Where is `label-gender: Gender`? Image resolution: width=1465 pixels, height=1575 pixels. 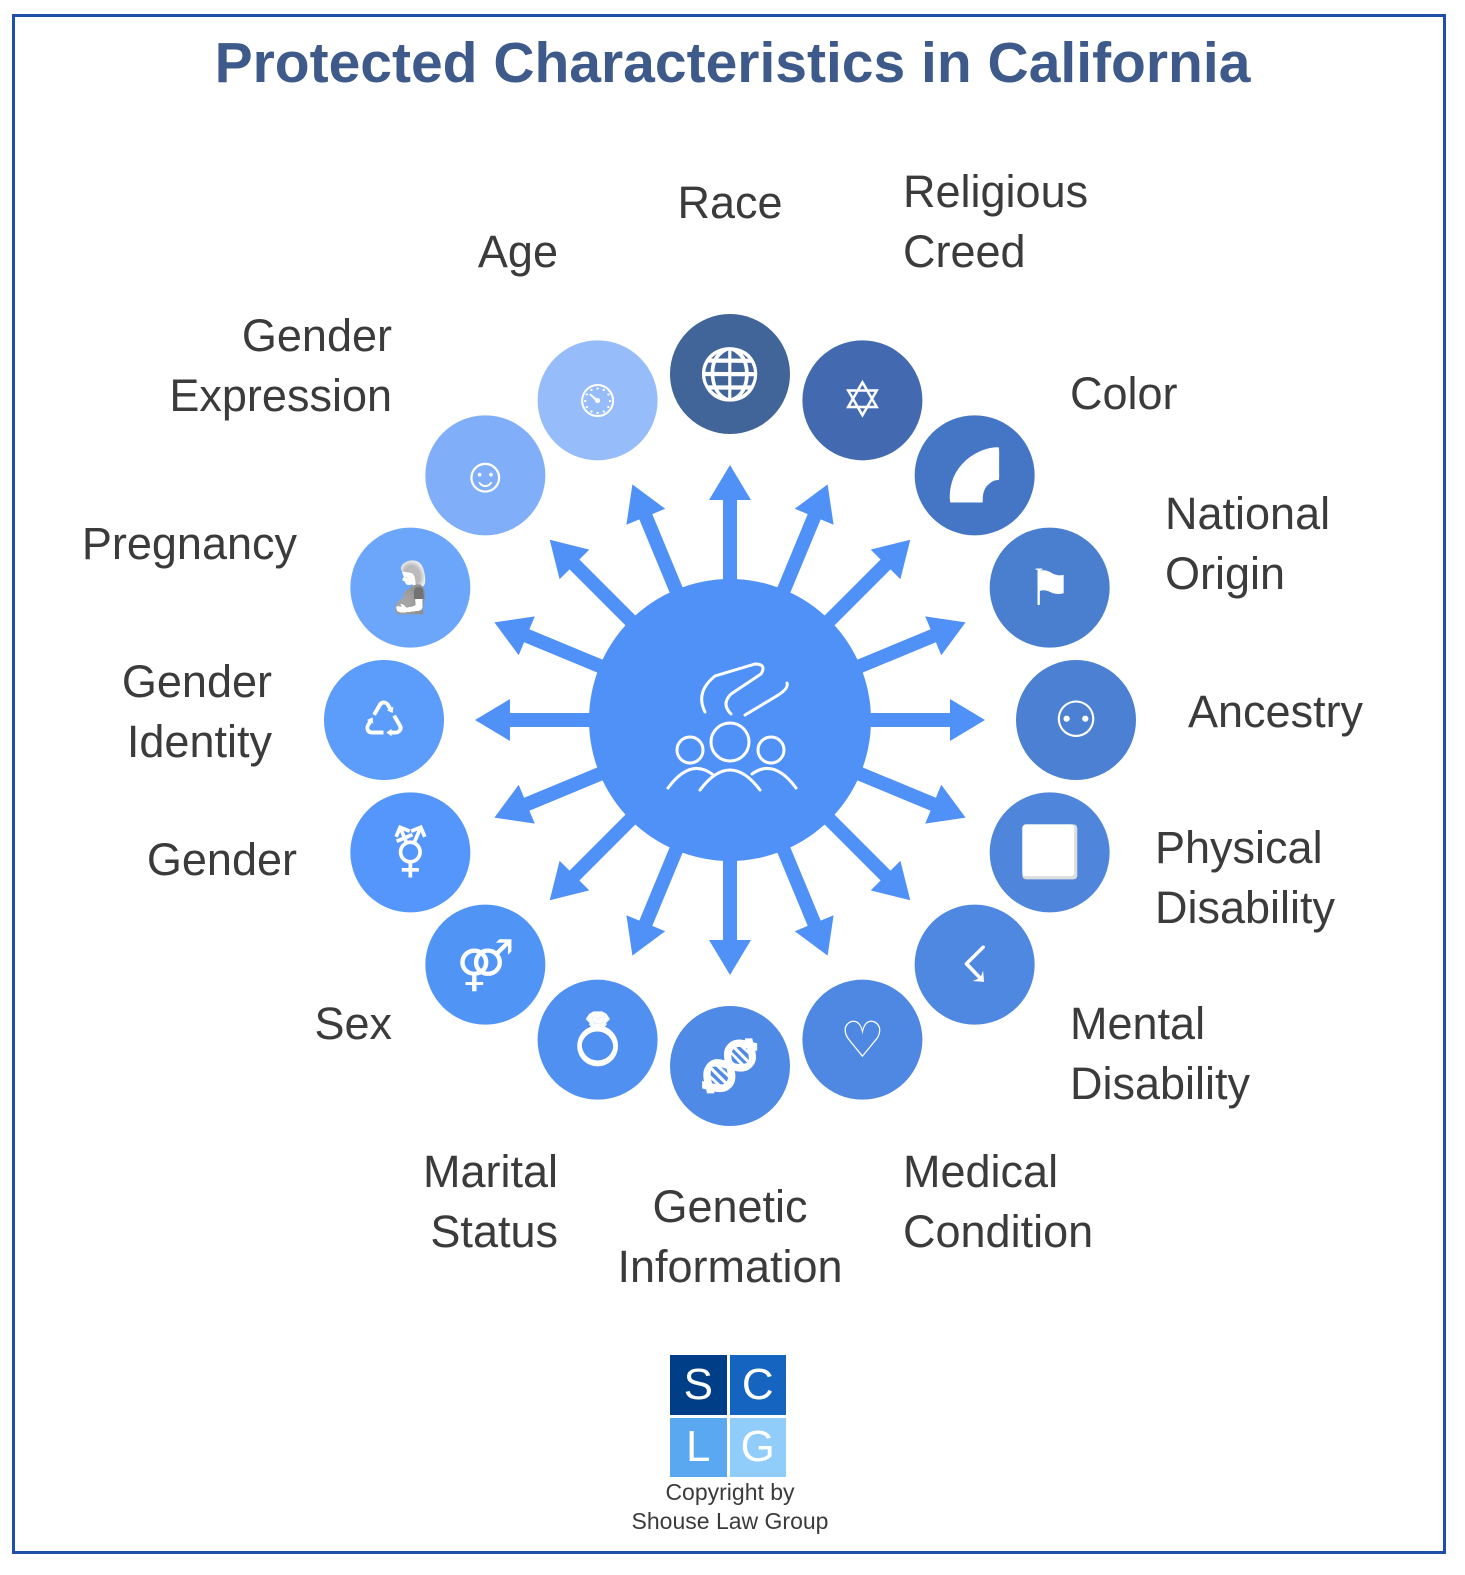 label-gender: Gender is located at coordinates (221, 859).